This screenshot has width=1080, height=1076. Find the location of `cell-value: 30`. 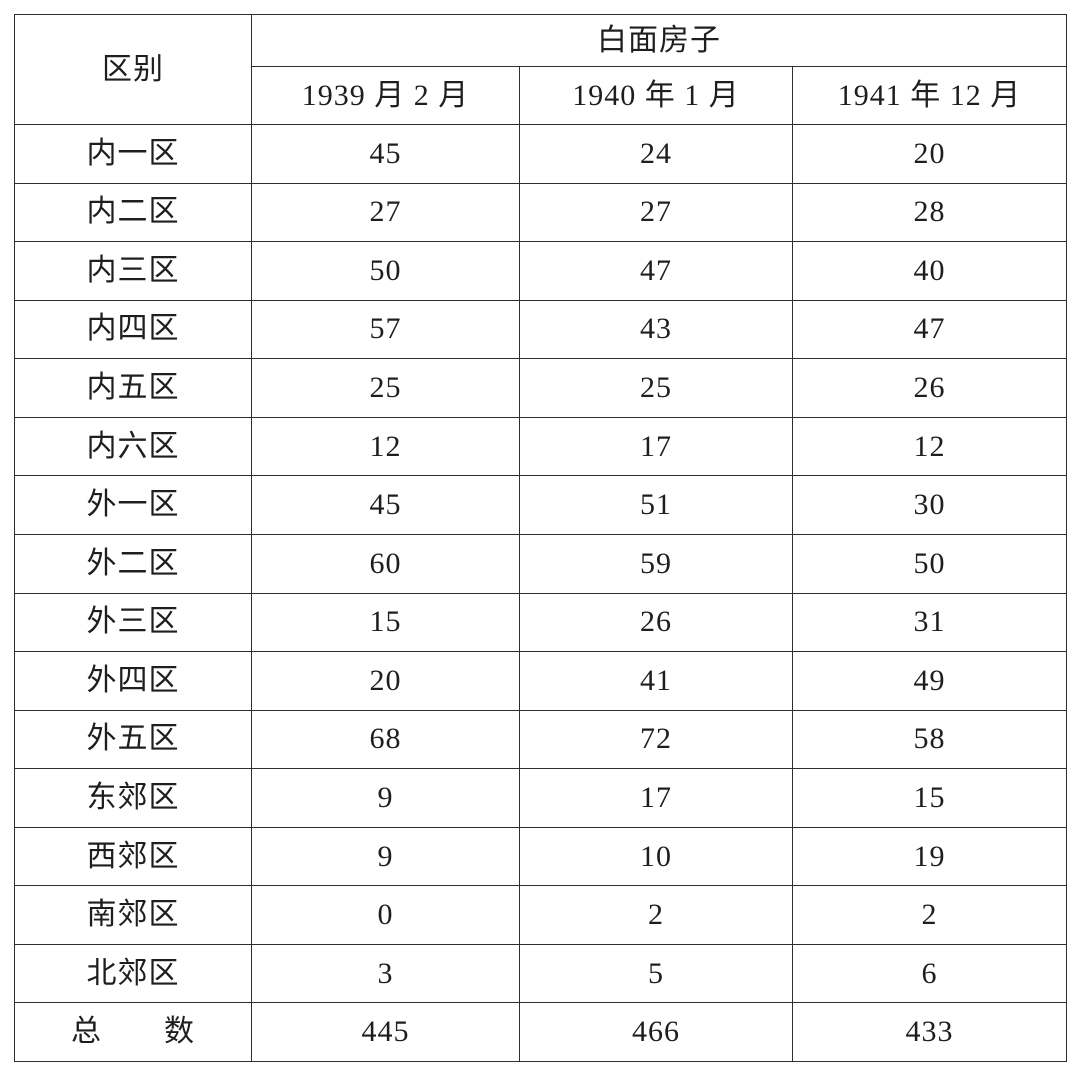

cell-value: 30 is located at coordinates (929, 505).